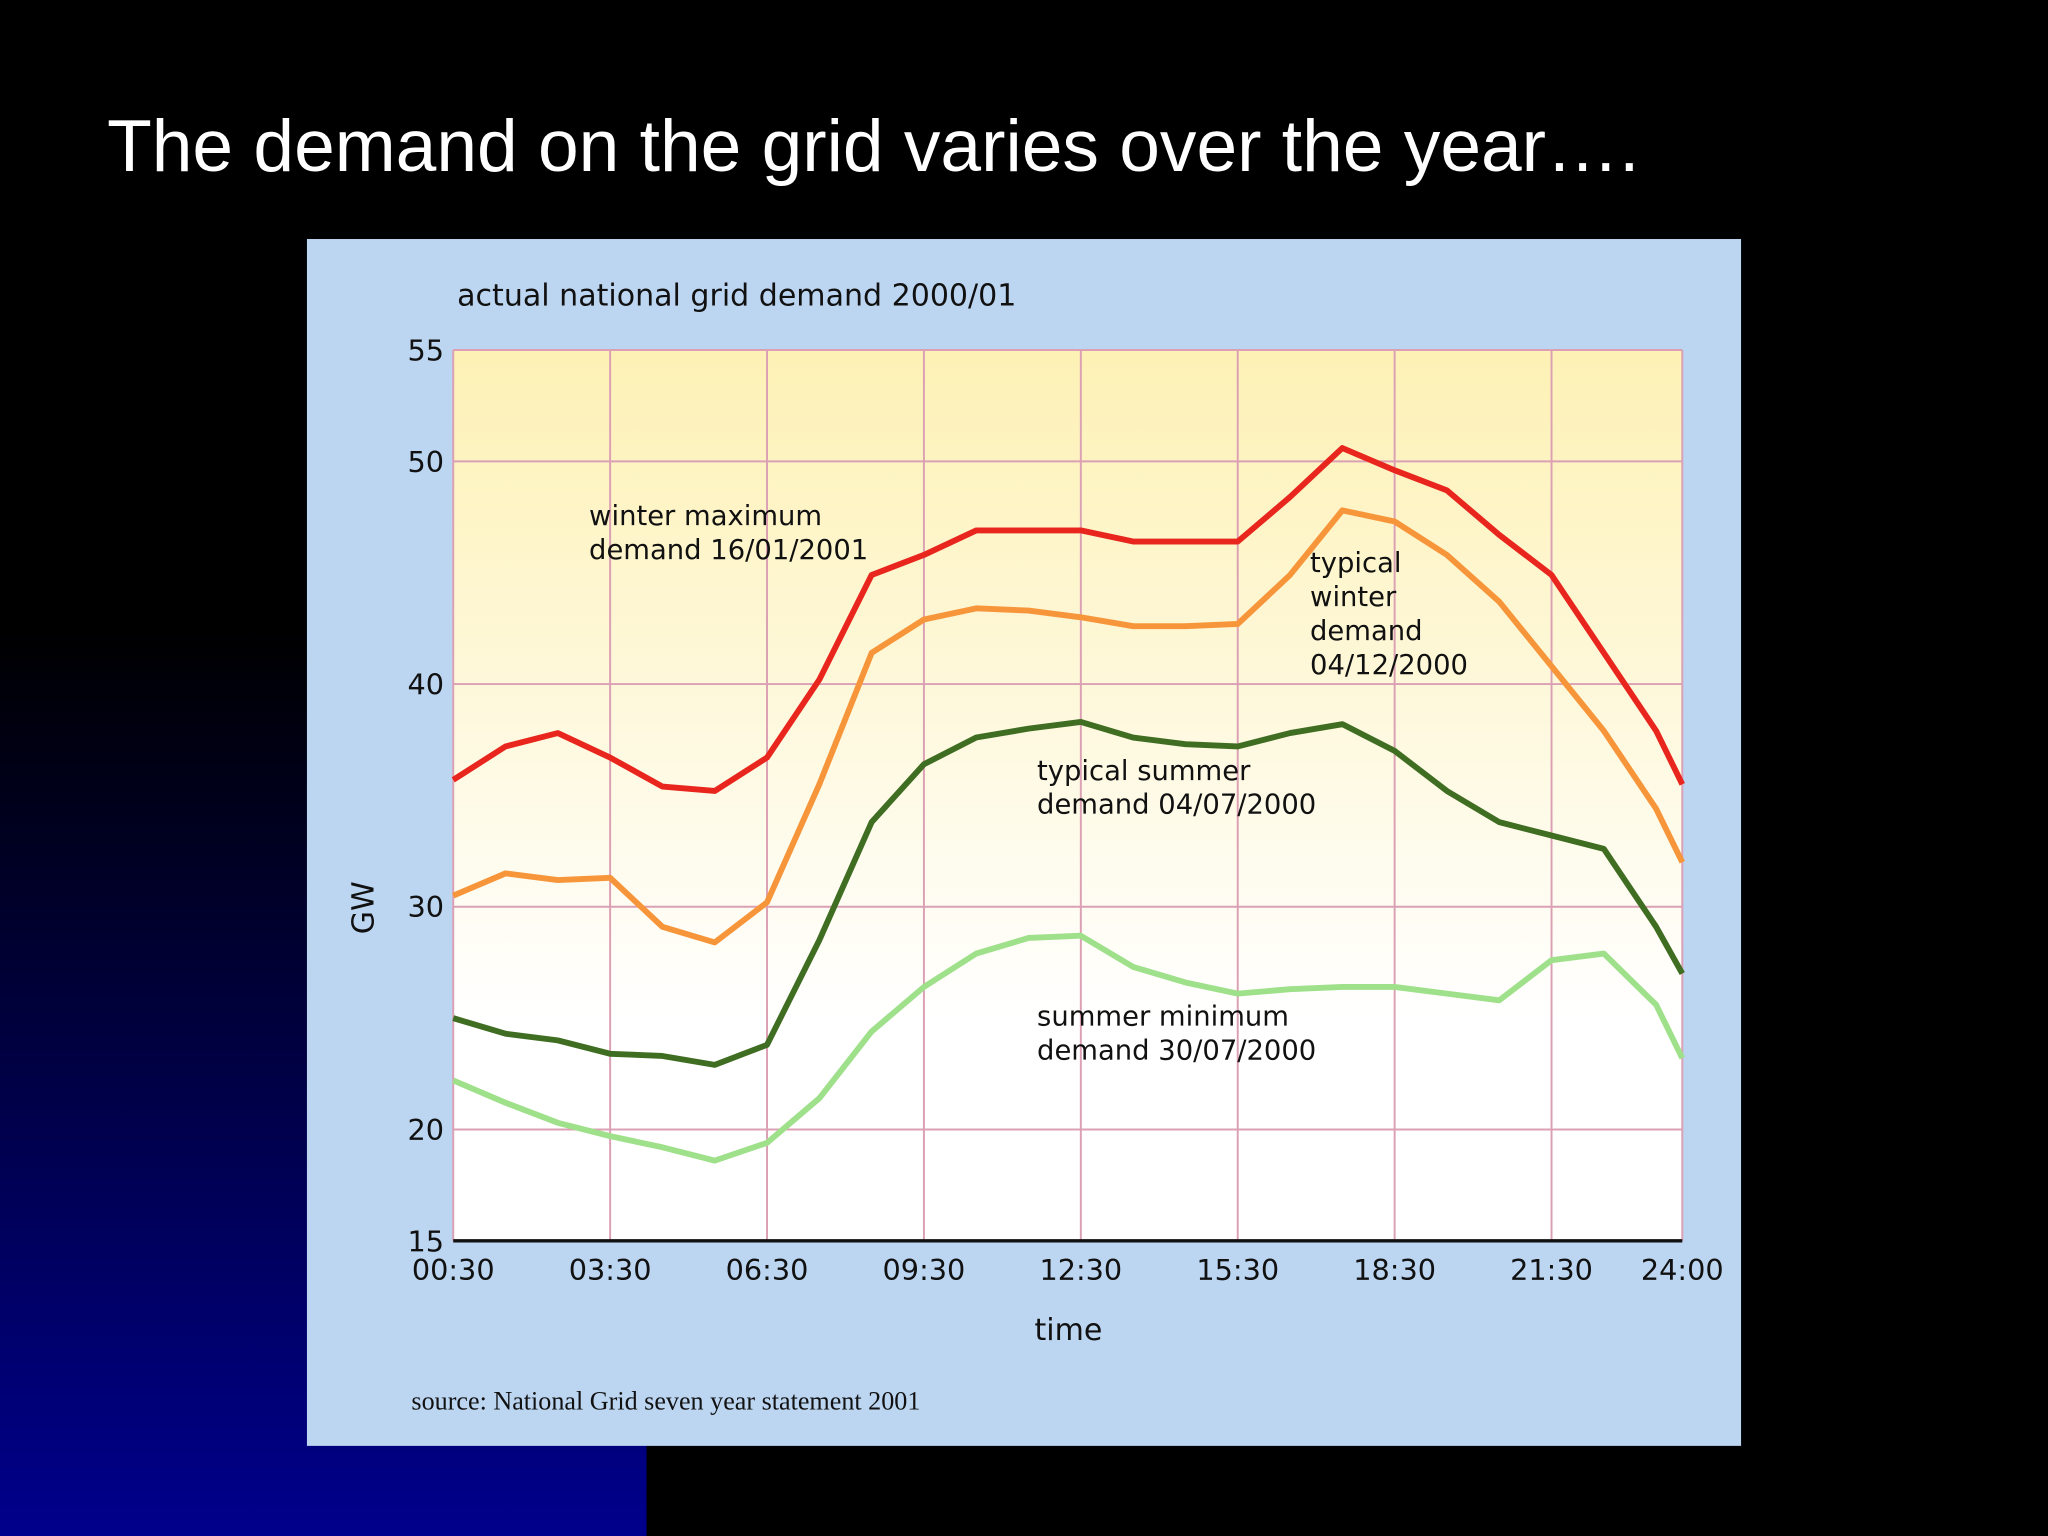 This screenshot has width=2048, height=1536. I want to click on annotation: winter, so click(1353, 597).